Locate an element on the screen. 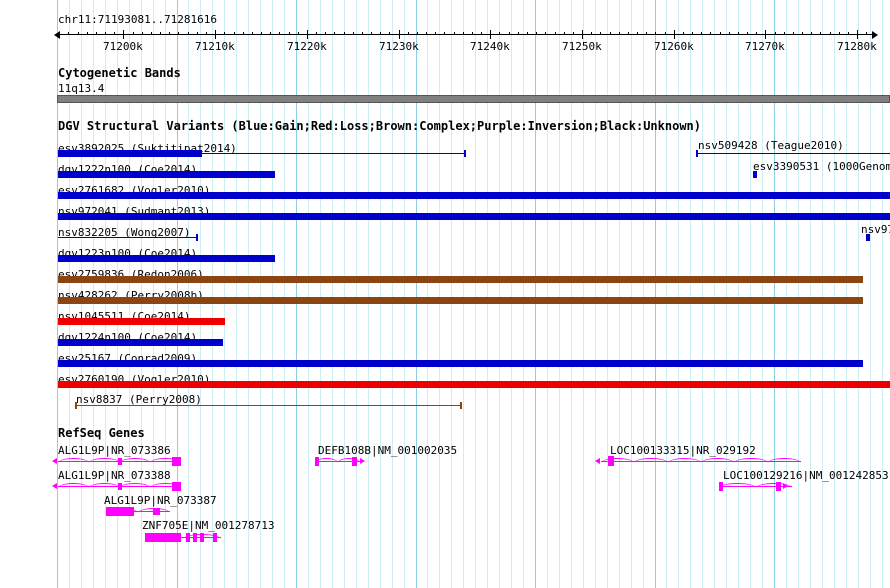 The height and width of the screenshot is (588, 890). cytoband-bar is located at coordinates (473, 99).